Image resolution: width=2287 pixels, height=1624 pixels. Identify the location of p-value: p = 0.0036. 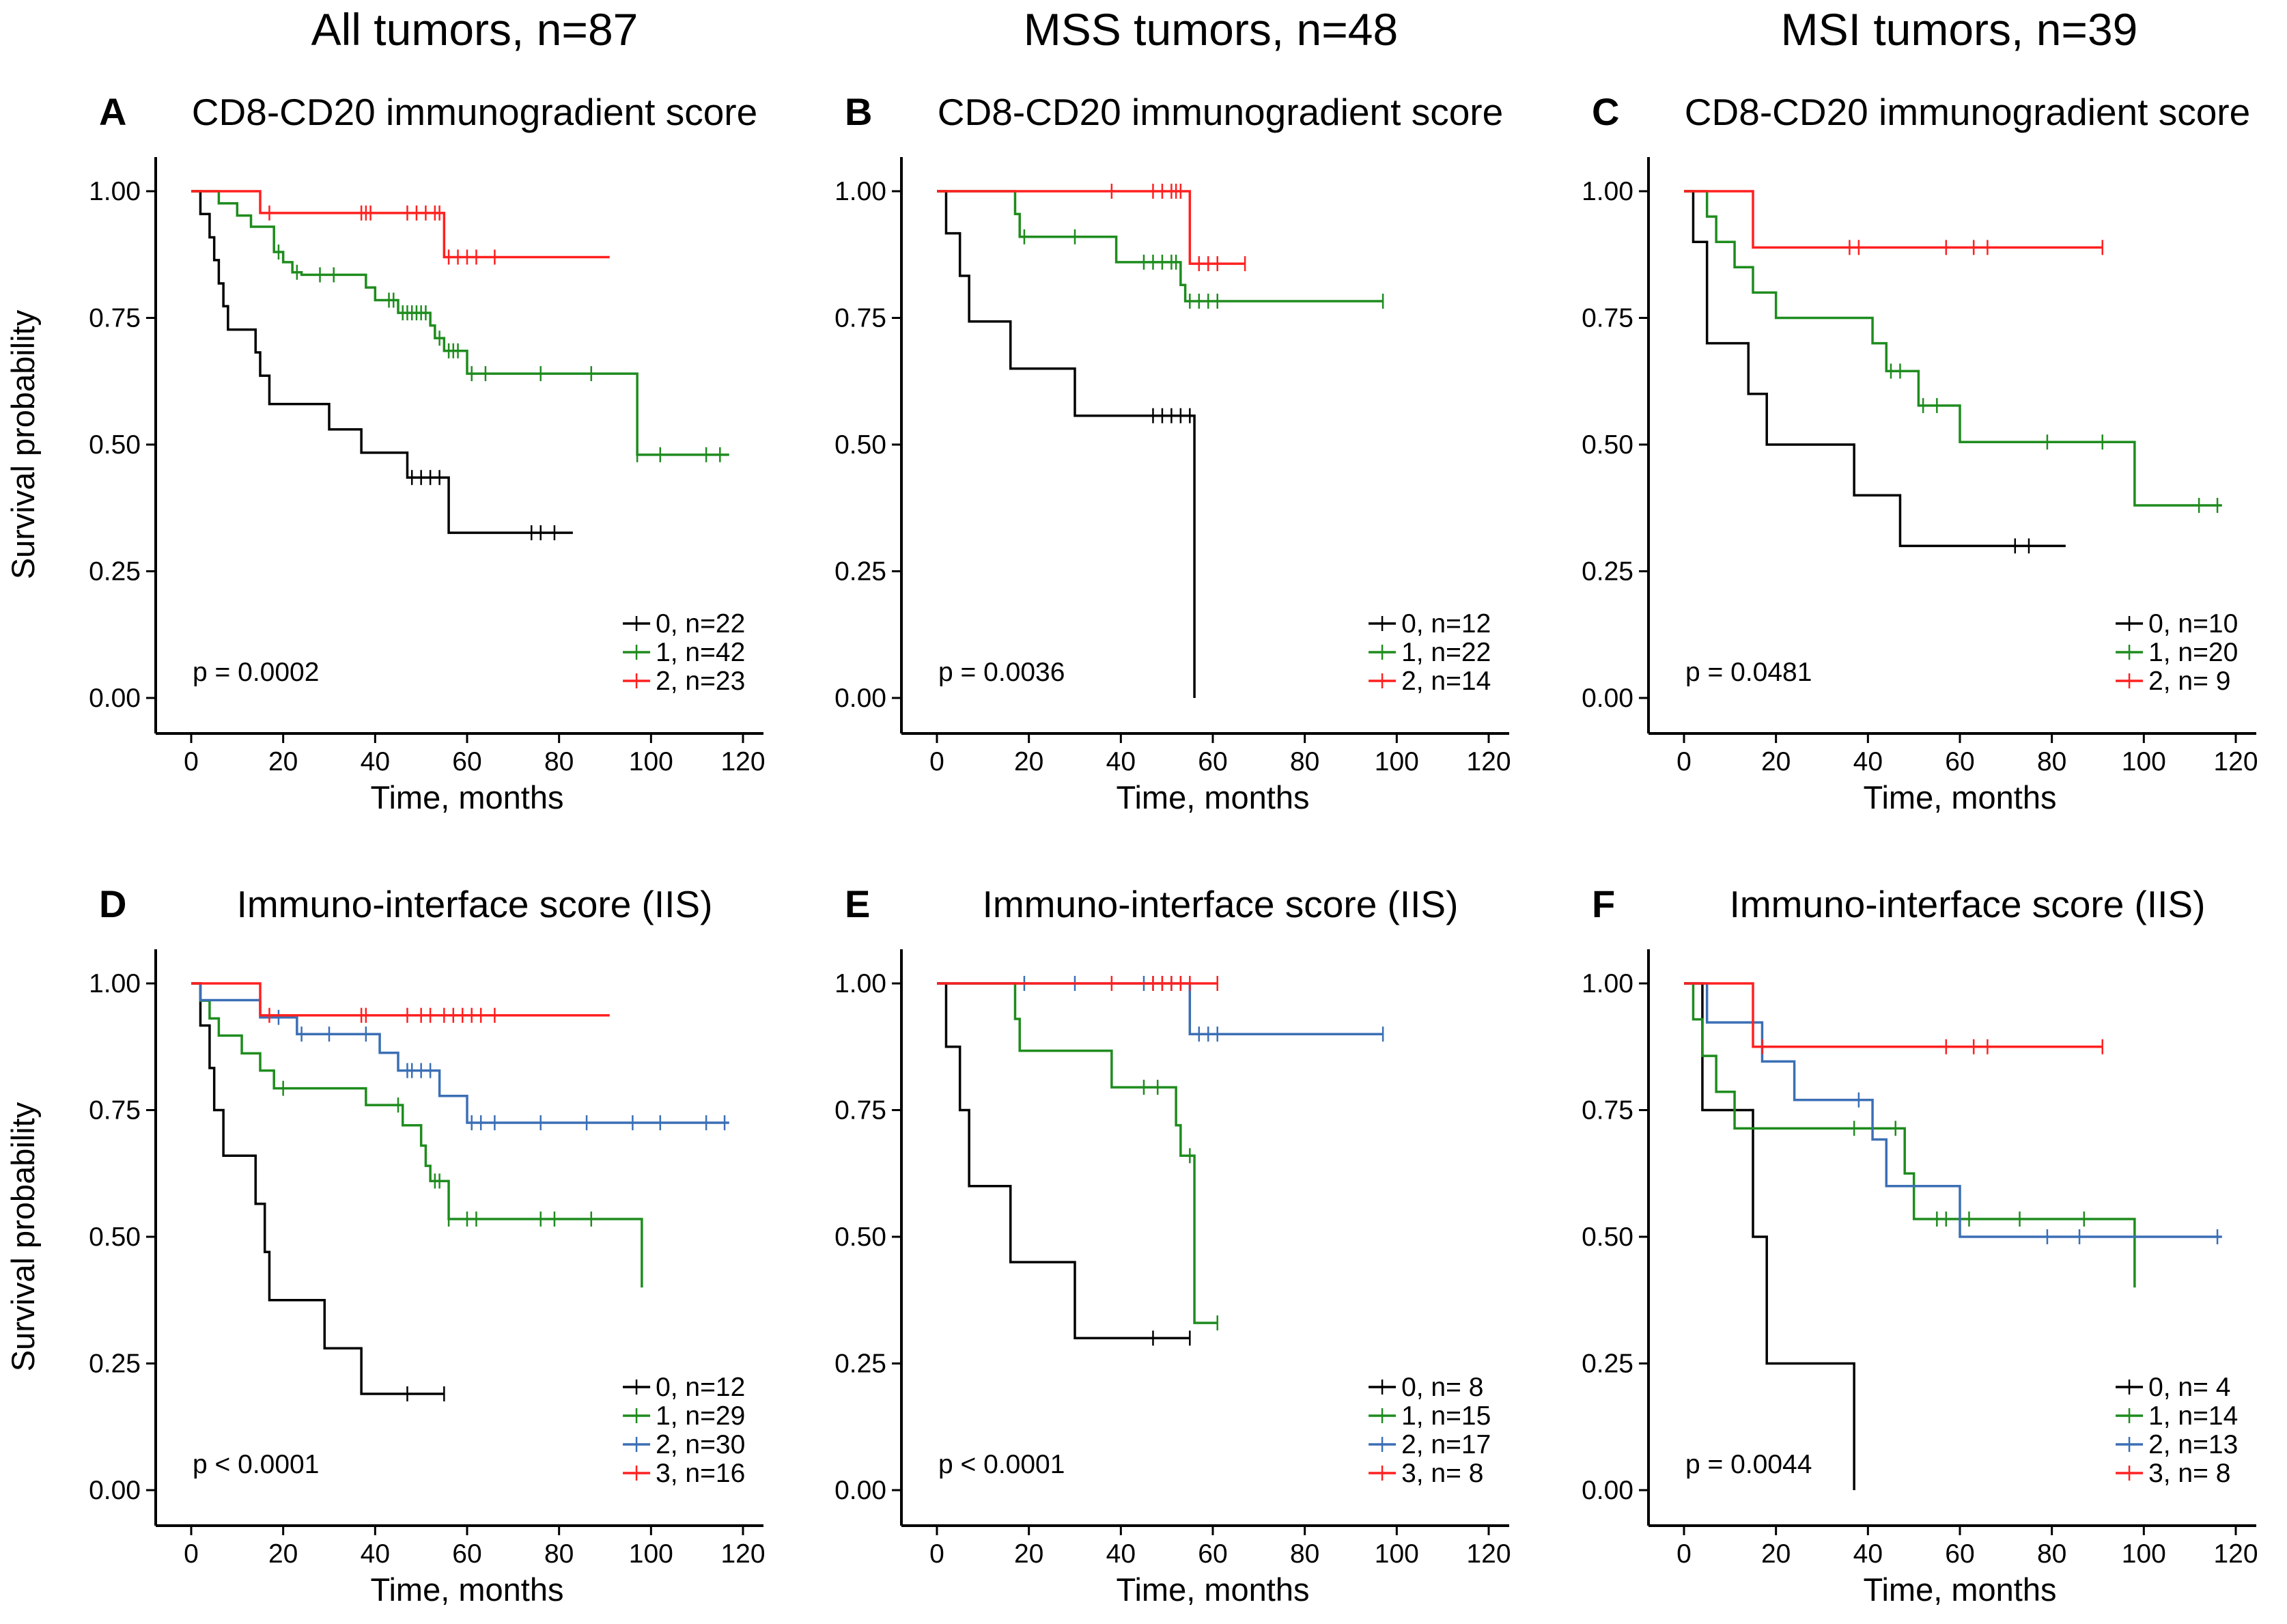
(1001, 672).